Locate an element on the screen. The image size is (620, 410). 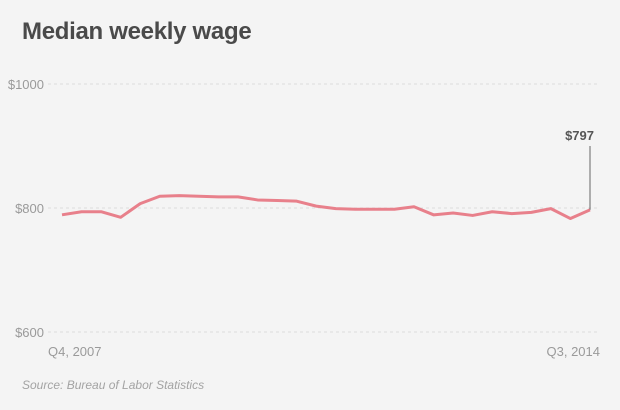
y-tick-label: $600 is located at coordinates (29, 332).